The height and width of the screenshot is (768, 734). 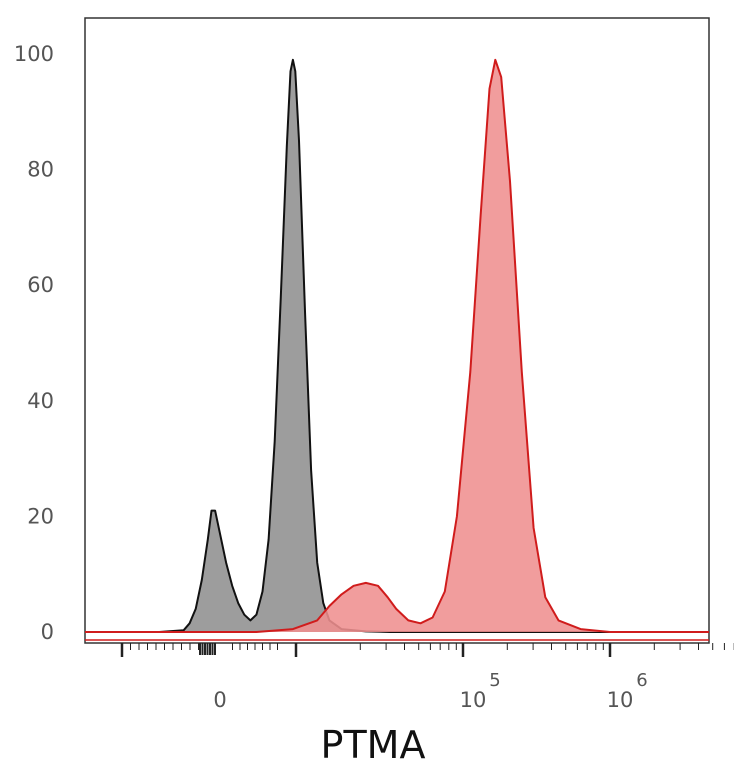 What do you see at coordinates (40, 285) in the screenshot?
I see `y-tick-label-60: 60` at bounding box center [40, 285].